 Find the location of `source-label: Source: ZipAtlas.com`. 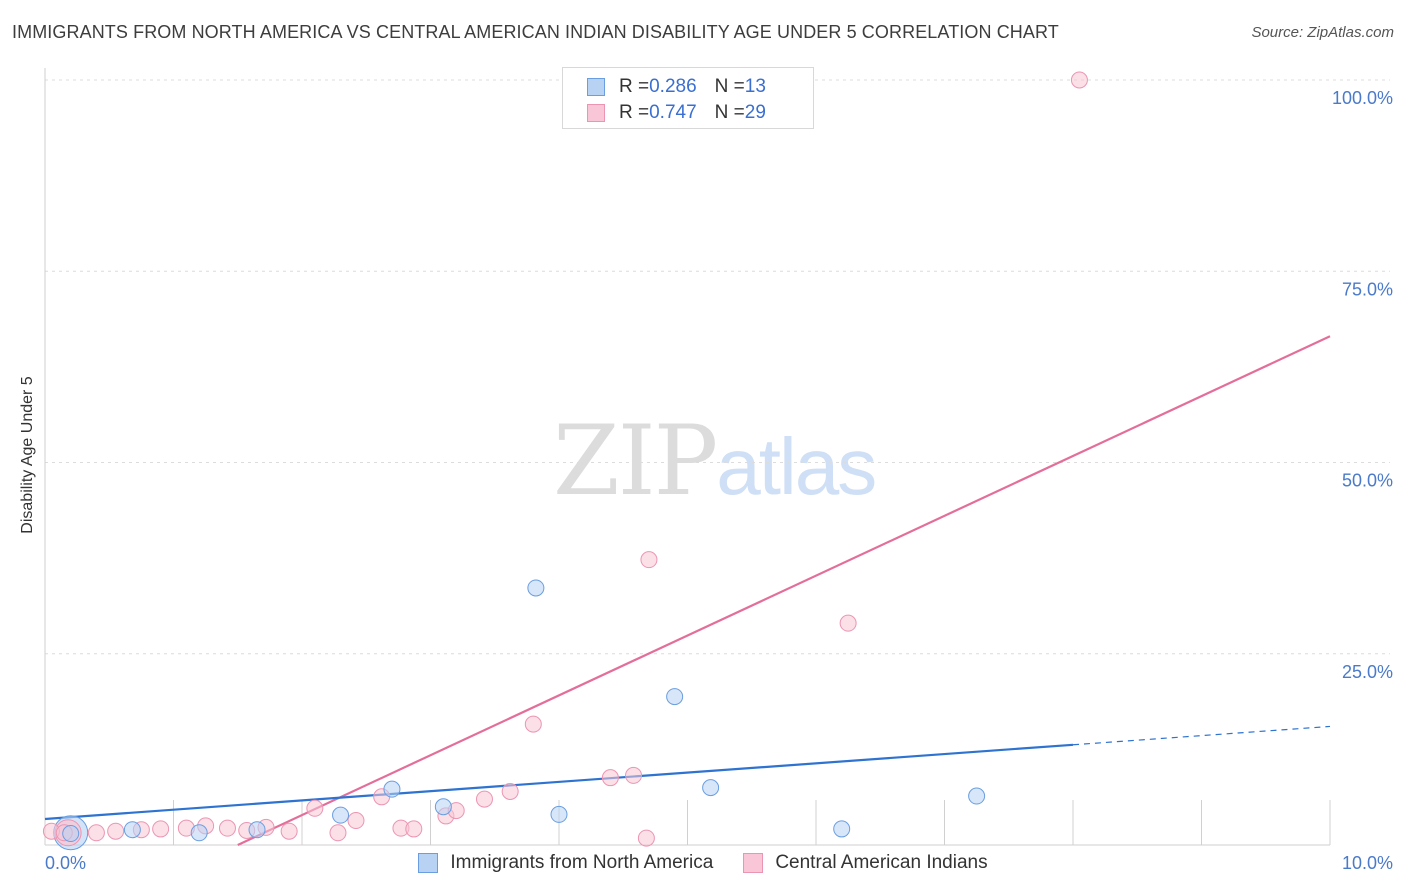

source-label: Source: ZipAtlas.com is located at coordinates (1322, 32).